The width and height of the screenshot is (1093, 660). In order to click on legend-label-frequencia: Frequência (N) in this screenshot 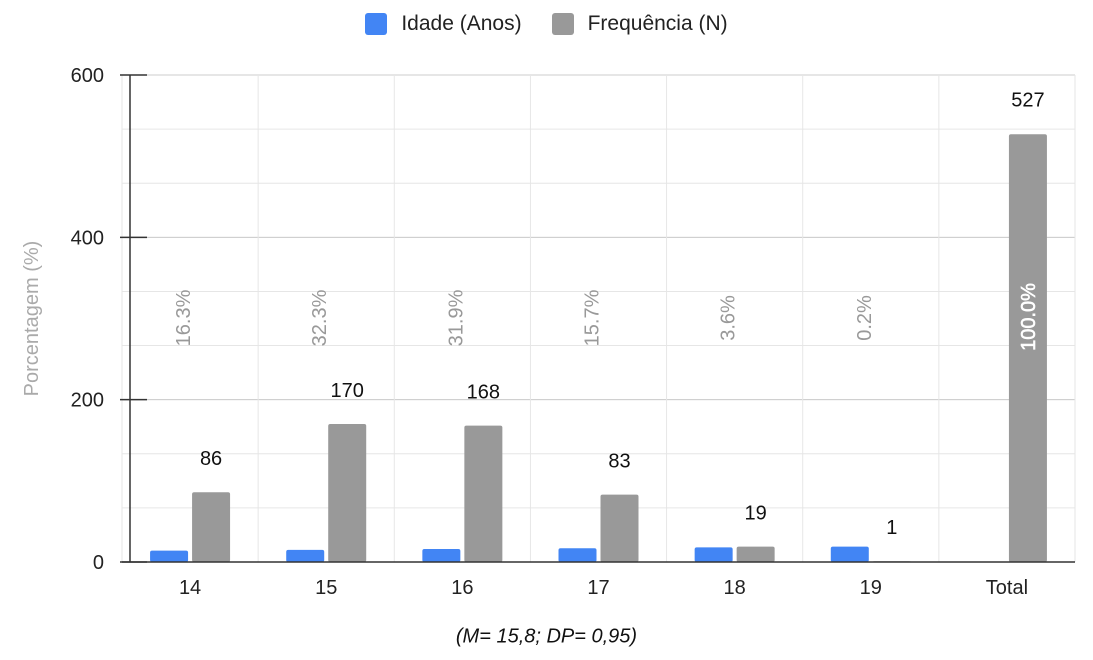, I will do `click(657, 23)`.